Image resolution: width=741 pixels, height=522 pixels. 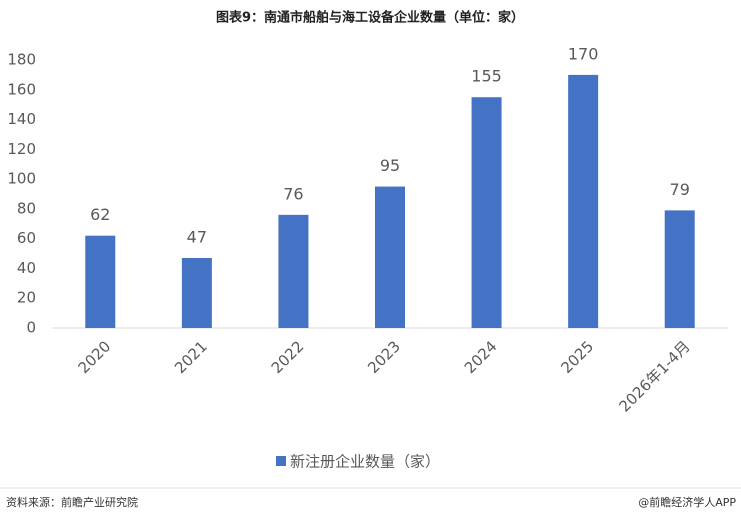 What do you see at coordinates (288, 357) in the screenshot?
I see `x-tick-label: 2022` at bounding box center [288, 357].